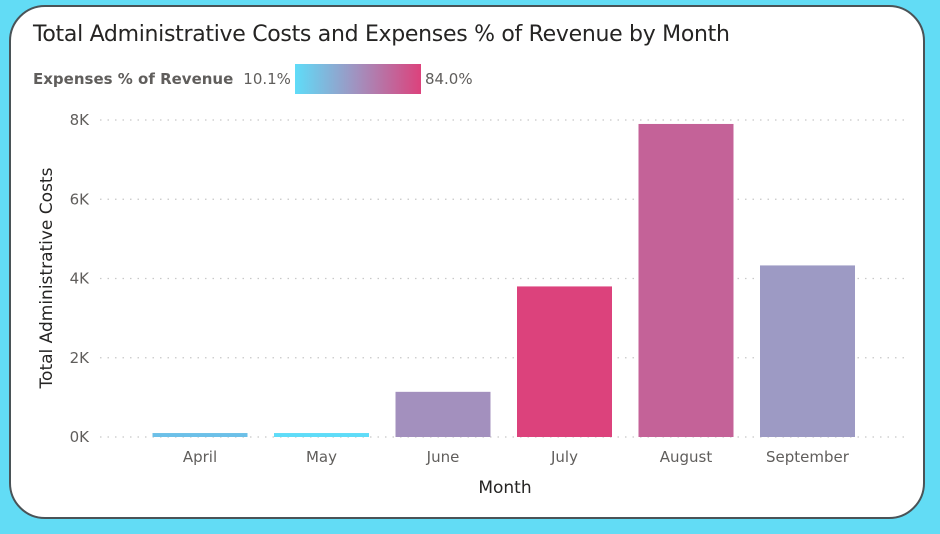 The image size is (940, 534). I want to click on legend-title: Expenses % of Revenue, so click(133, 79).